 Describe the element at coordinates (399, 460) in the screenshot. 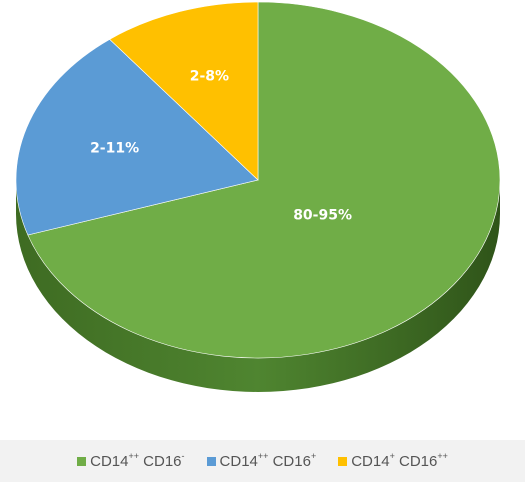

I see `legend-label: CD14 + CD16 ++` at that location.